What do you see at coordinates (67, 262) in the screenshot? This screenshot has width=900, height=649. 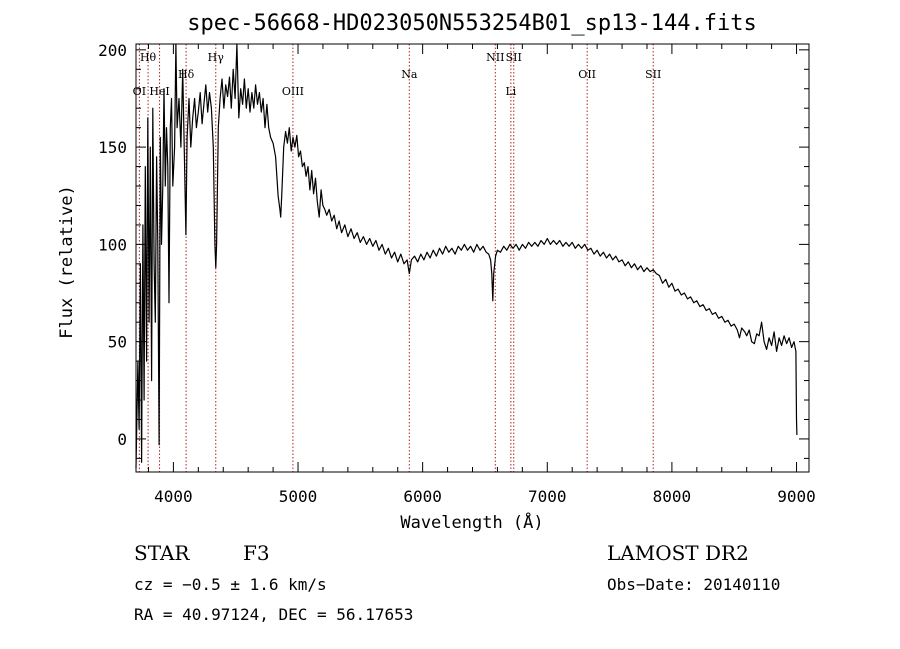 I see `y-axis-label: Flux (relative)` at bounding box center [67, 262].